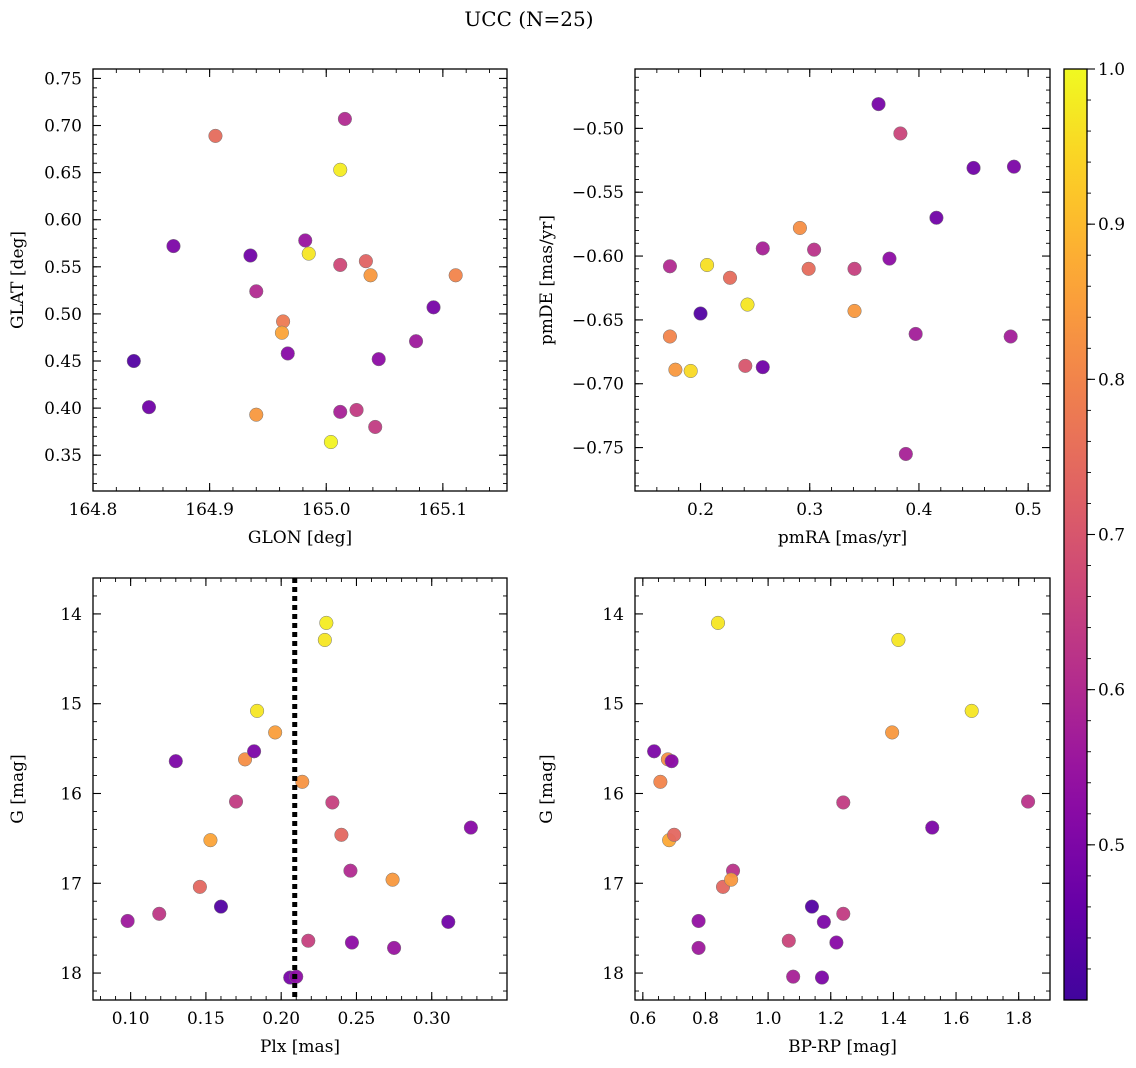  I want to click on y-tick-label: 0.35, so click(63, 456).